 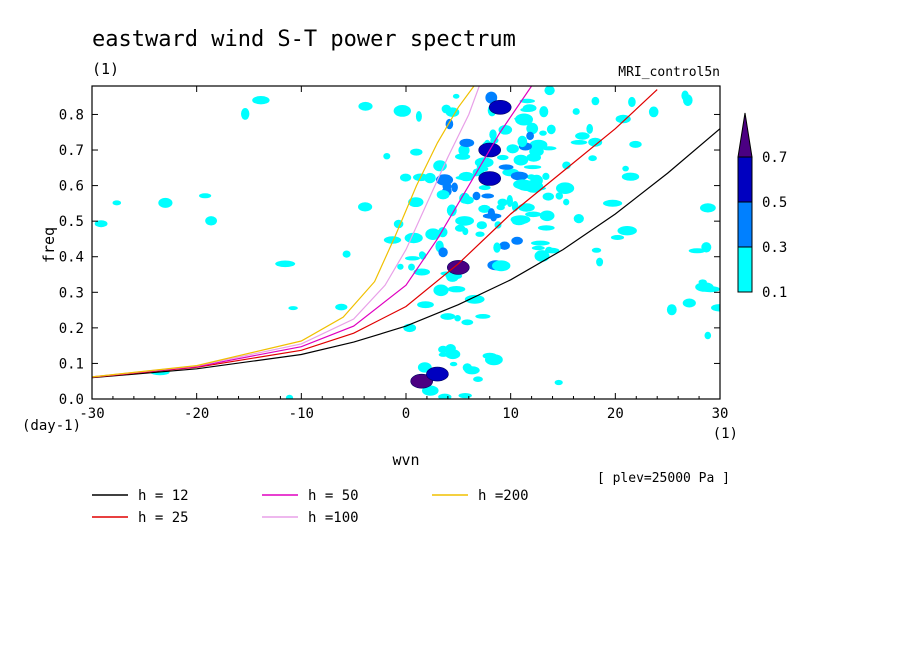 I want to click on colorbar-label: 0.1, so click(x=774, y=293).